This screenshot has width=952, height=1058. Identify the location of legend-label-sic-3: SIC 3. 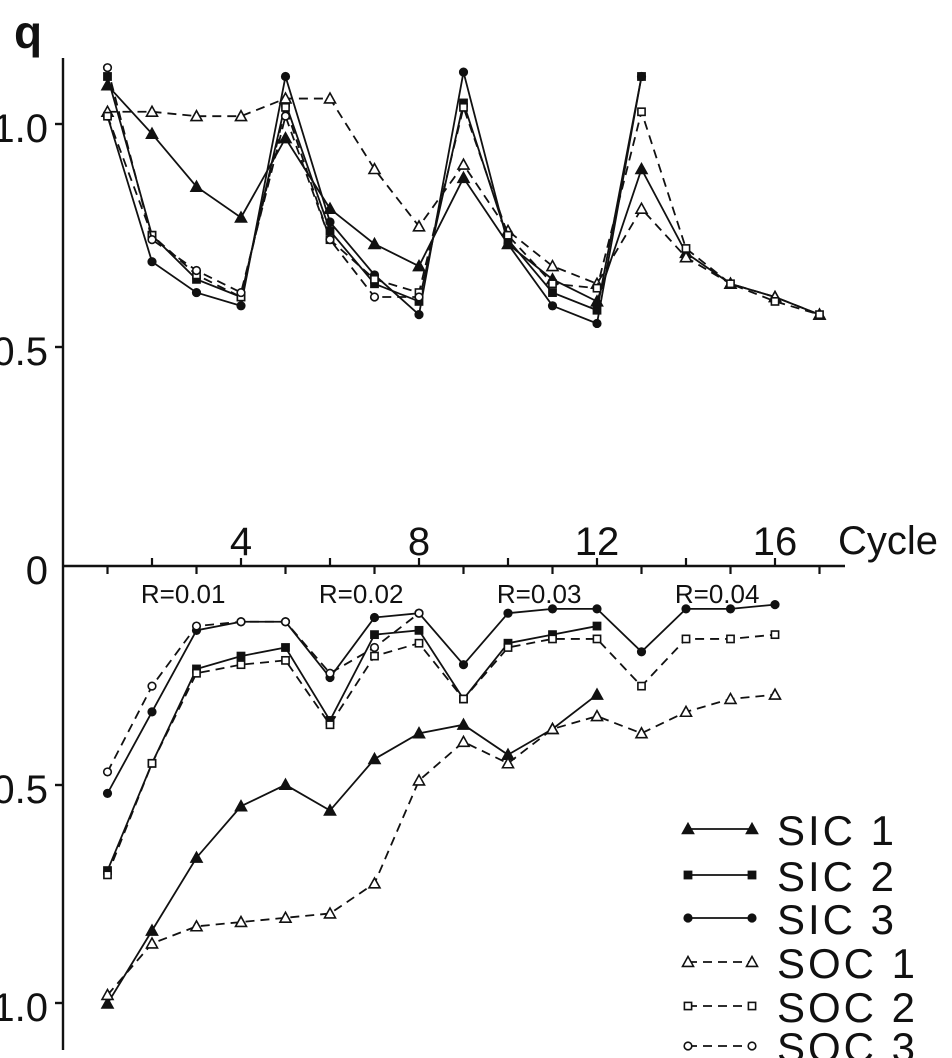
(837, 919).